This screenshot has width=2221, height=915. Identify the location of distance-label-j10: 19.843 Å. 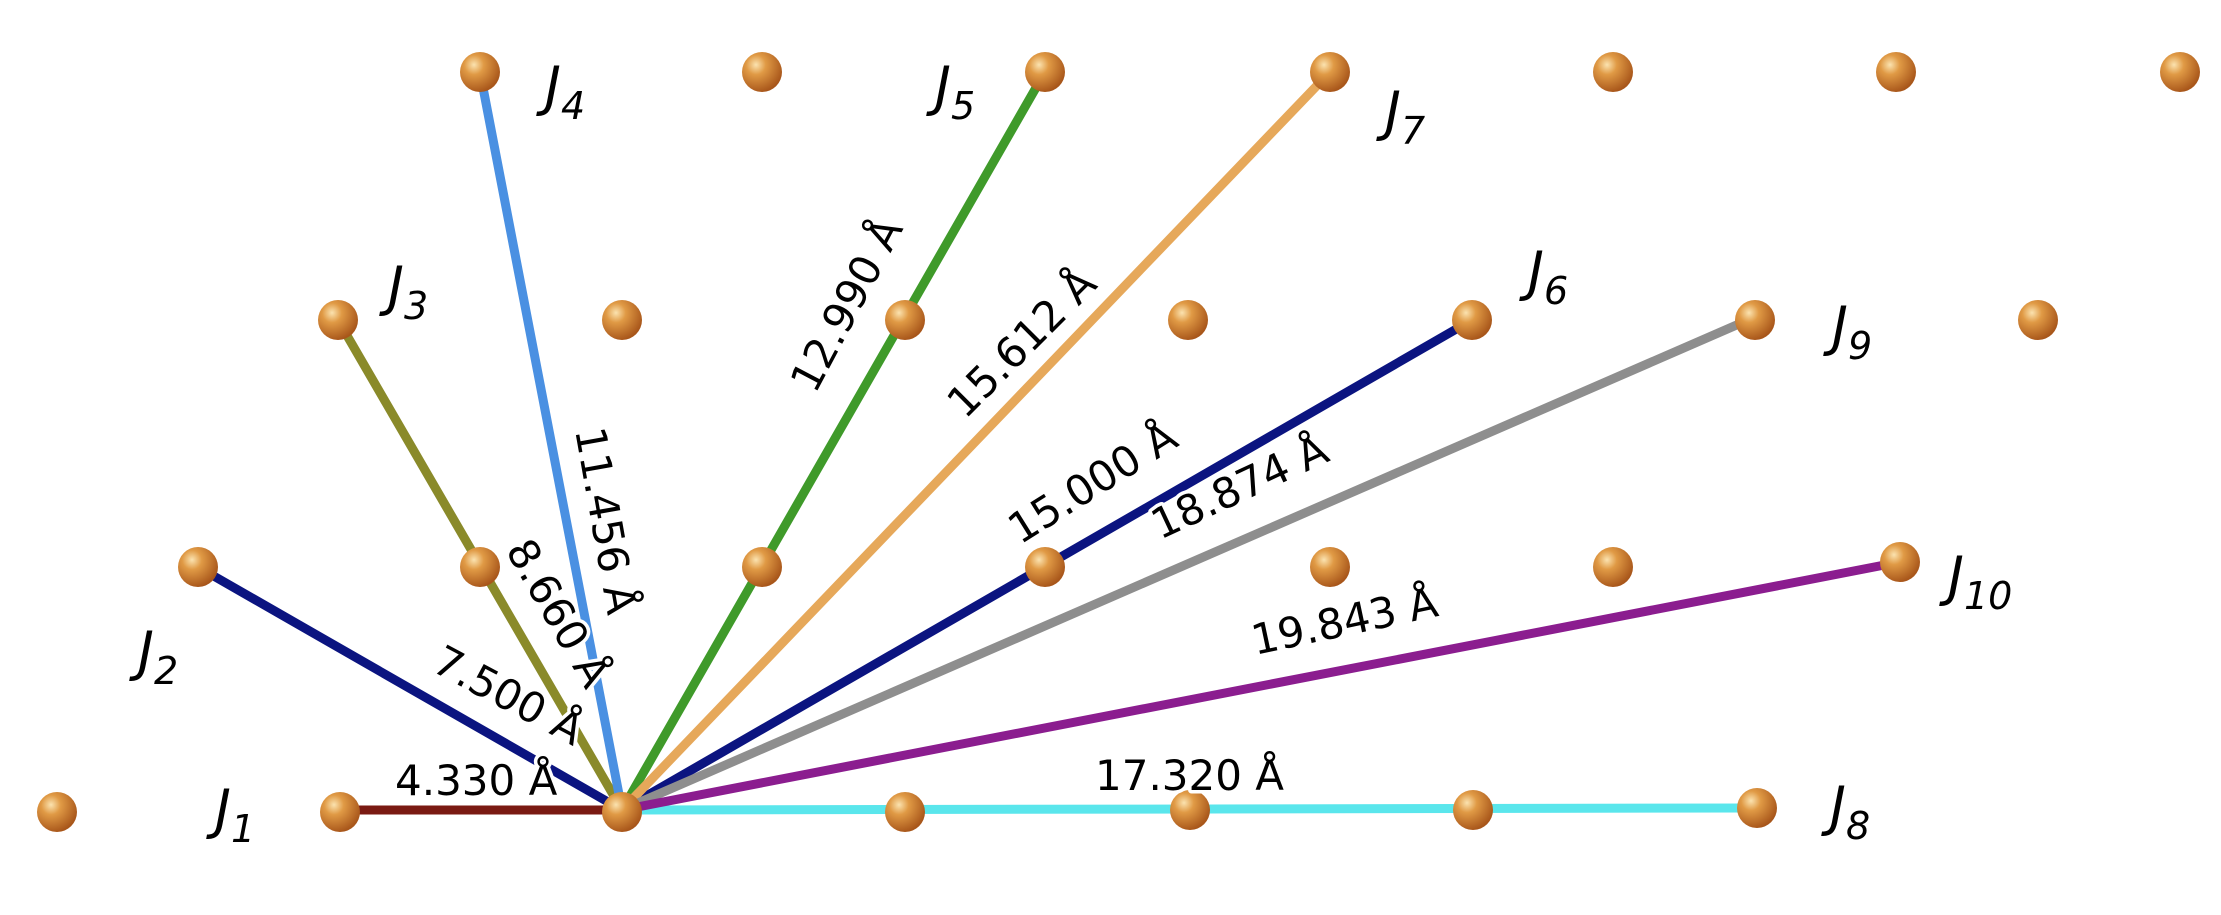
(1345, 621).